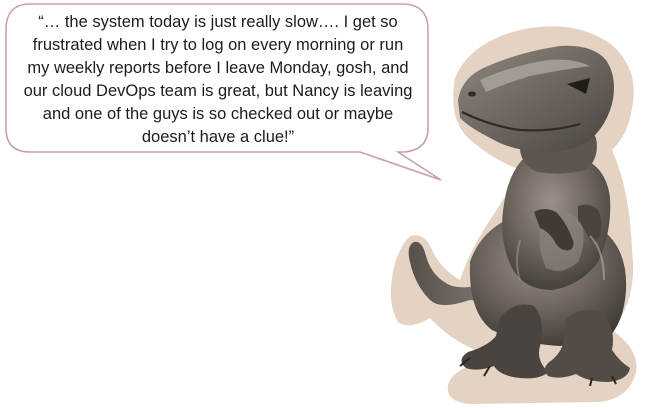  Describe the element at coordinates (504, 341) in the screenshot. I see `dinosaur-left-leg` at that location.